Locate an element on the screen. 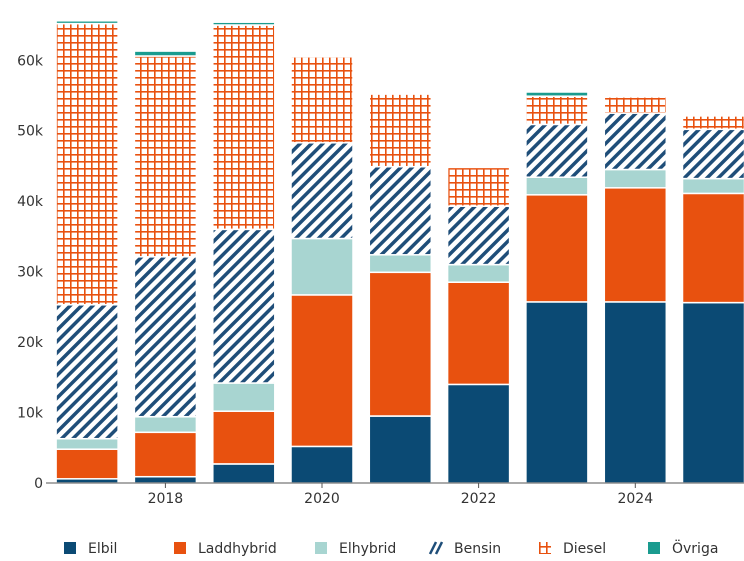 This screenshot has width=744, height=561. legend-swatch-bensin is located at coordinates (436, 548).